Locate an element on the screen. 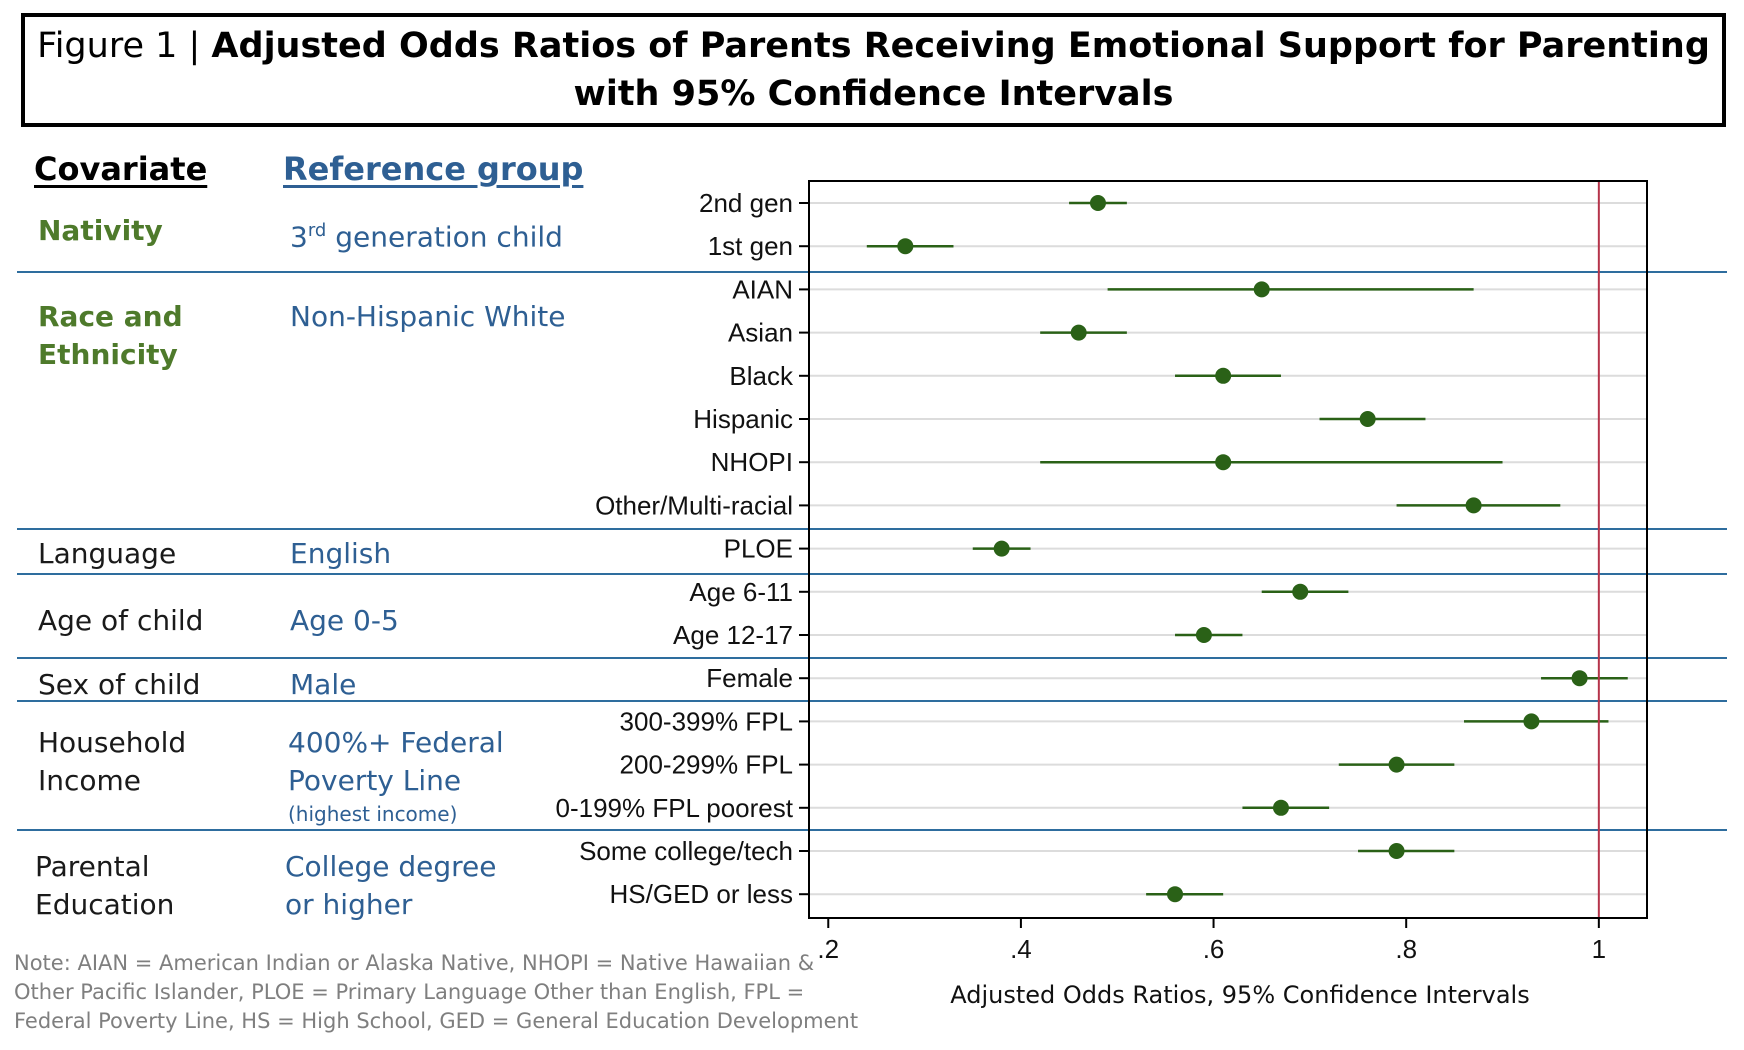 The image size is (1744, 1050). reference-nativity: 3rd generation child is located at coordinates (426, 234).